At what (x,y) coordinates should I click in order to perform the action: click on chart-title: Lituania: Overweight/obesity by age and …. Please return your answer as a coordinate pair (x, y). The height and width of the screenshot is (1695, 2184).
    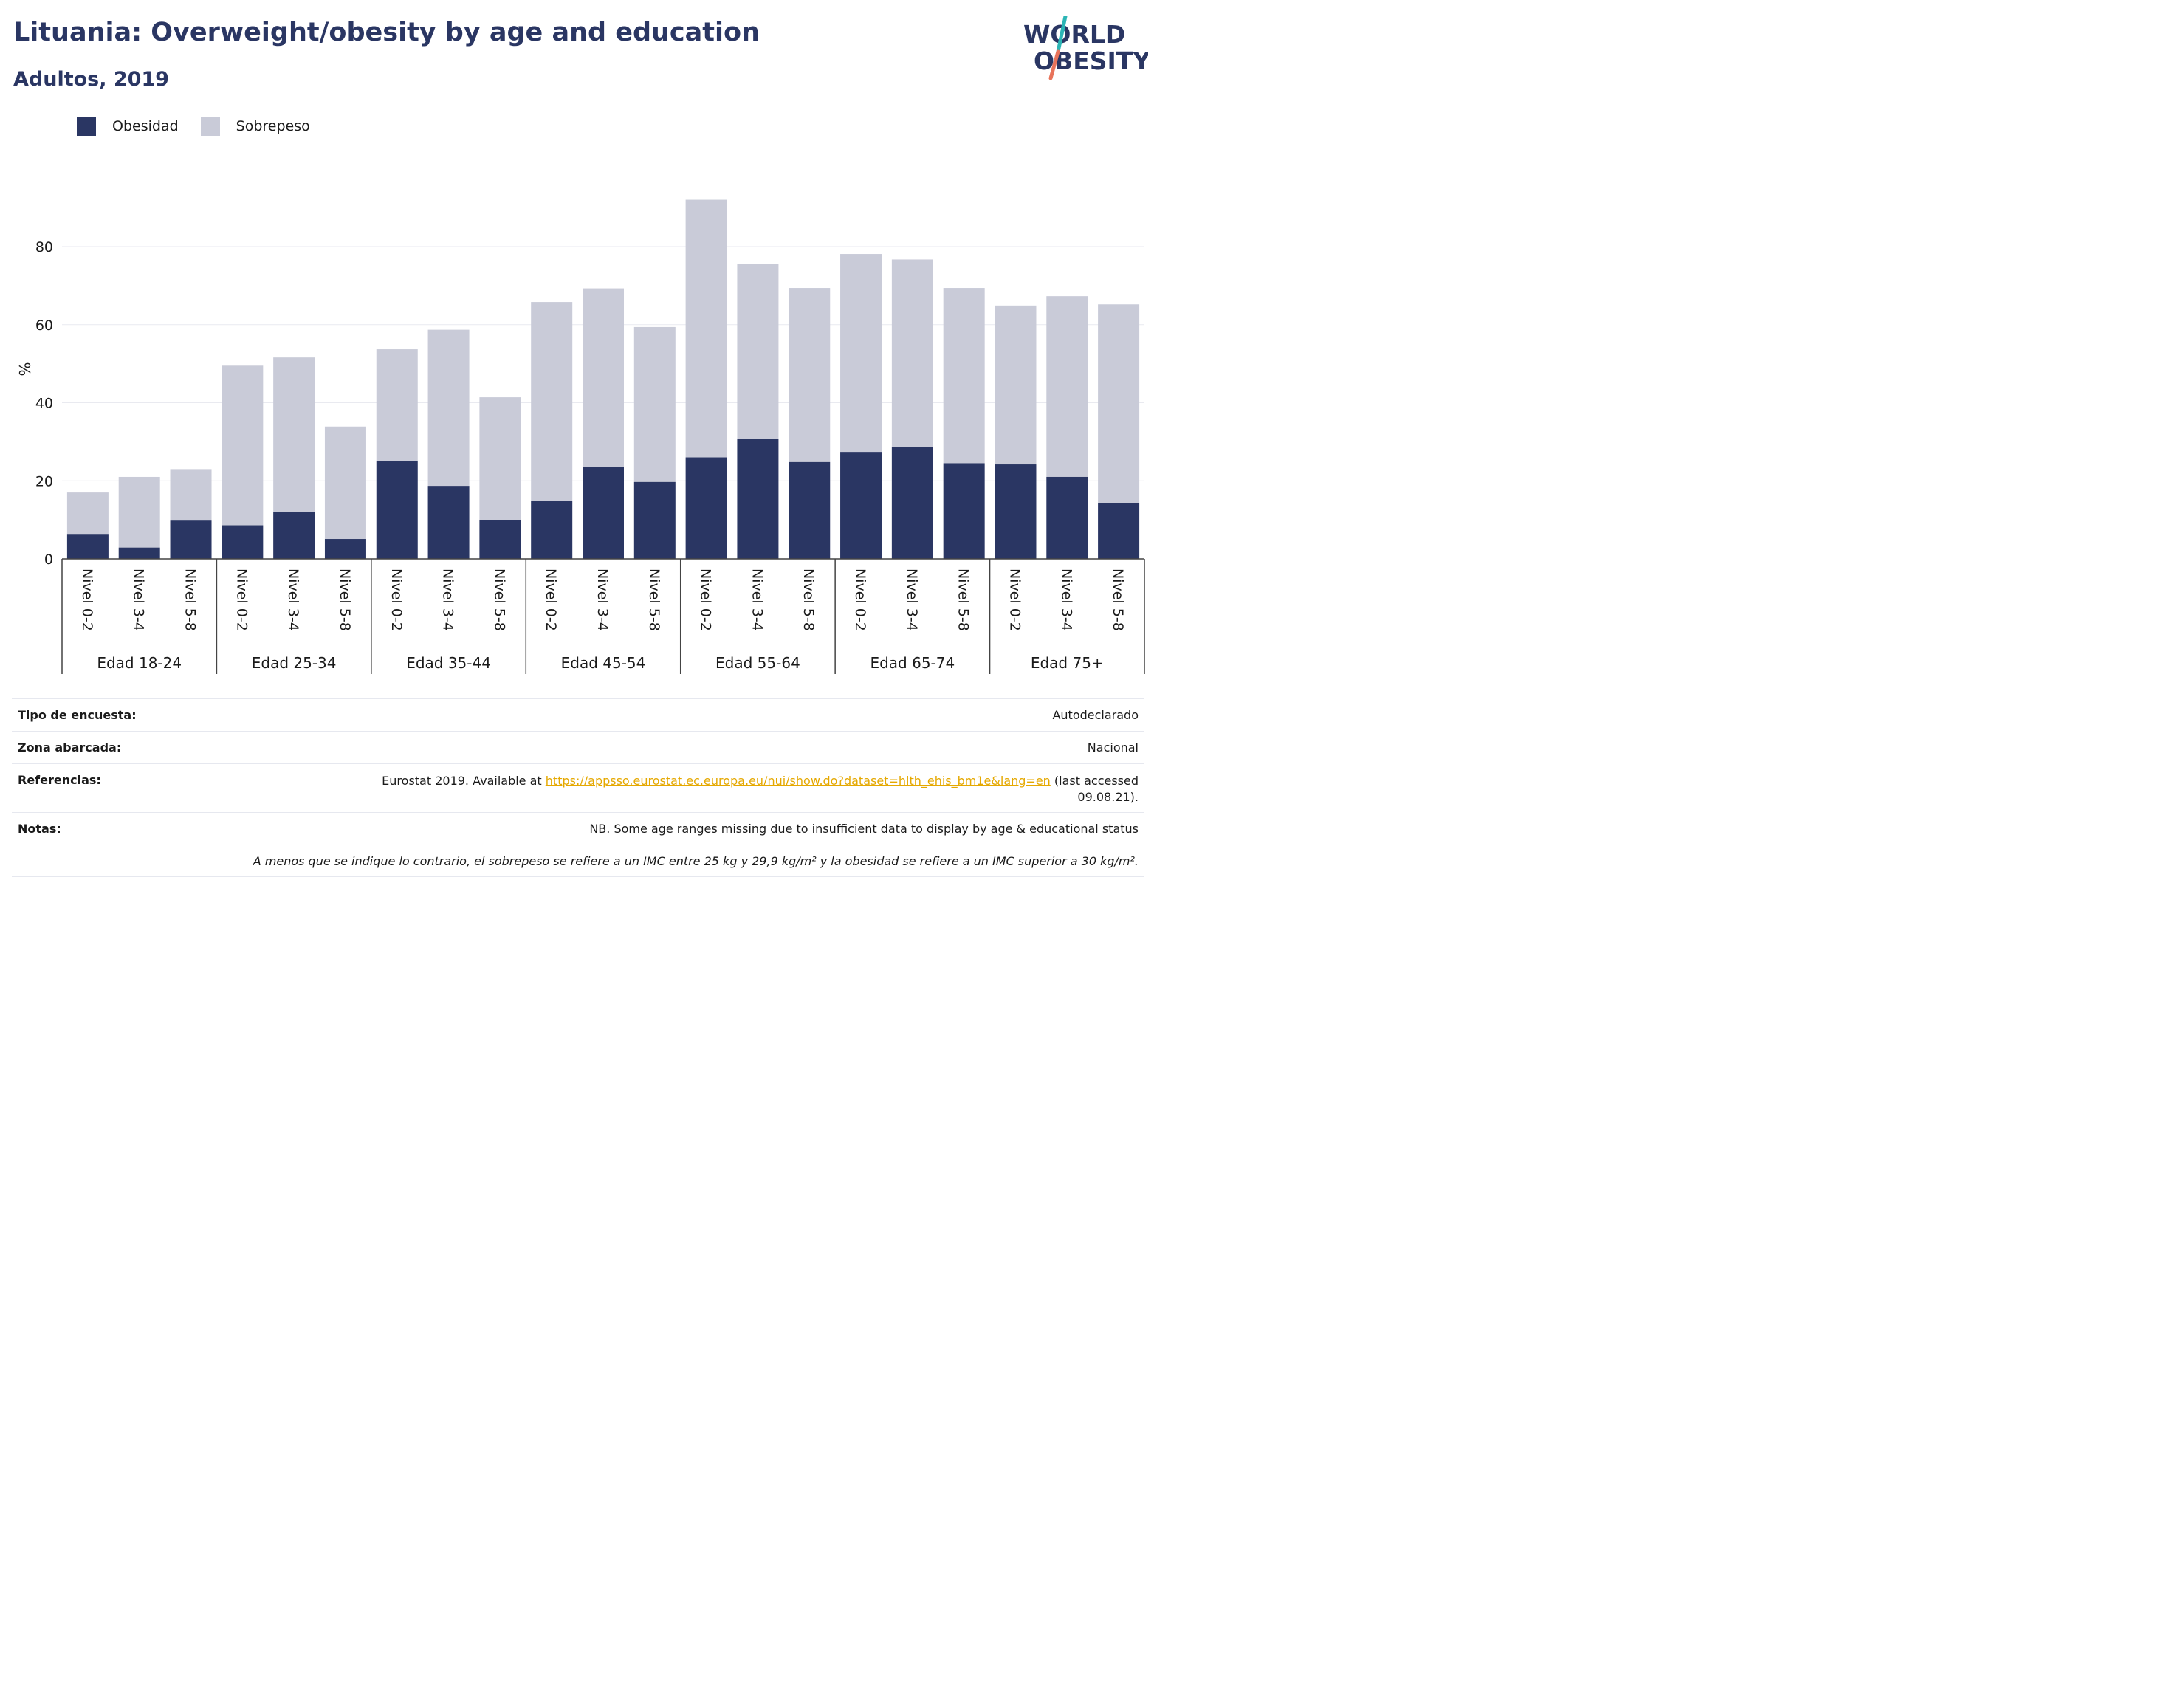
    Looking at the image, I should click on (387, 32).